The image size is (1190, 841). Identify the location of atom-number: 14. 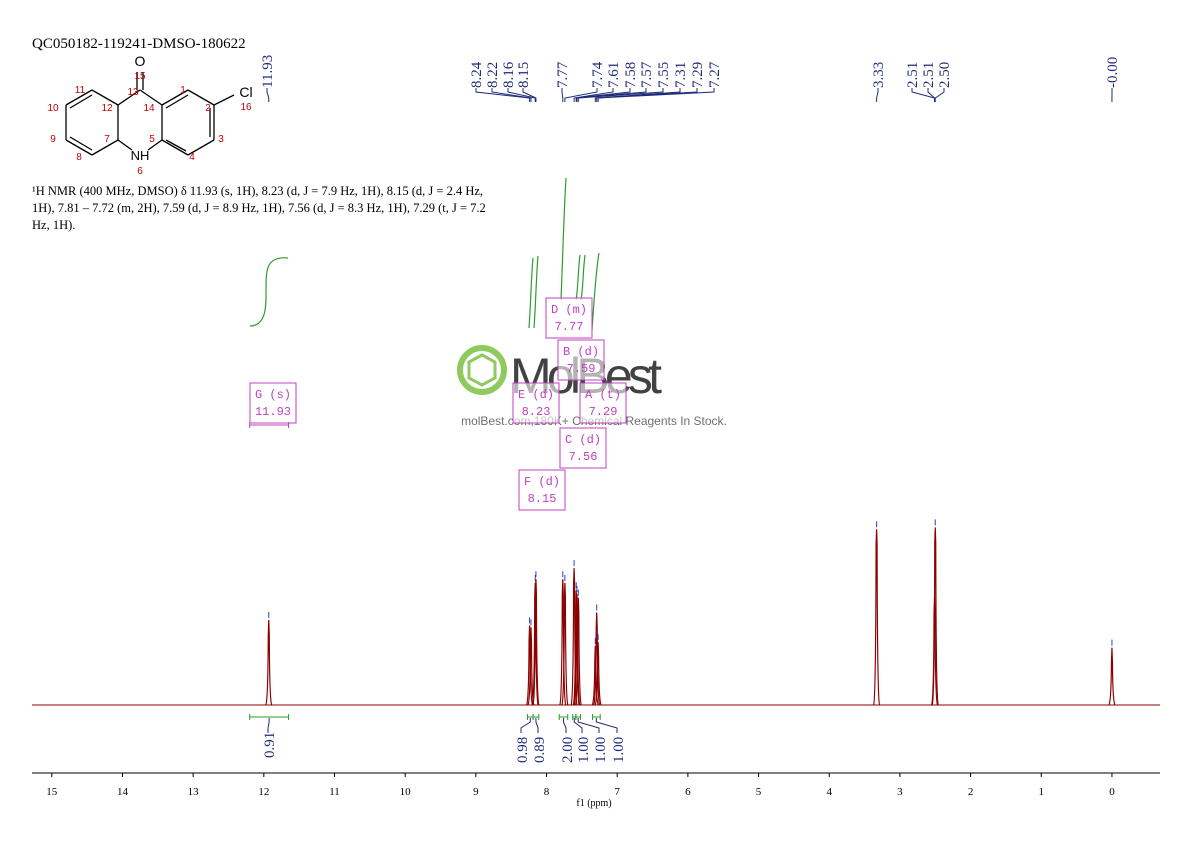
(149, 108).